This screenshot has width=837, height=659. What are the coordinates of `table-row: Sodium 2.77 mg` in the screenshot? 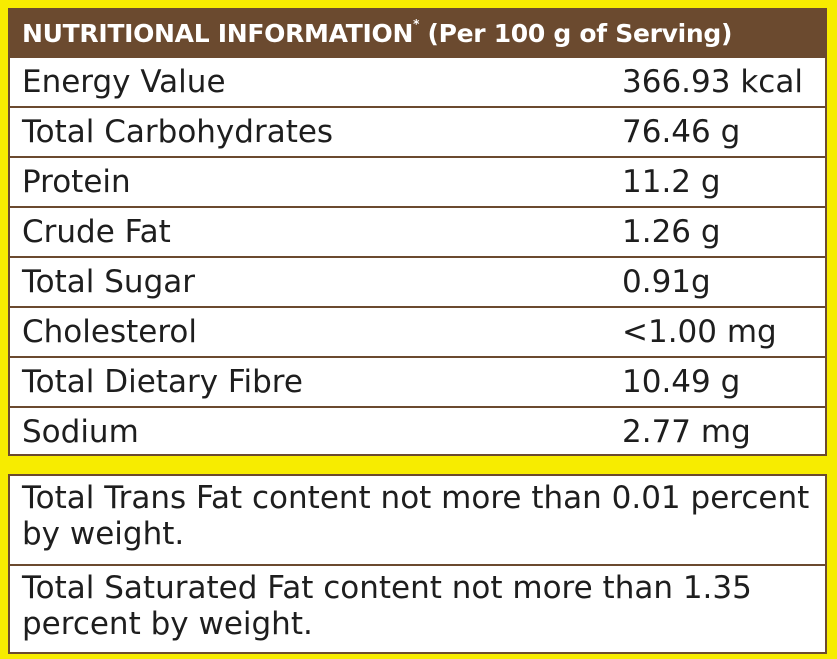 It's located at (417, 431).